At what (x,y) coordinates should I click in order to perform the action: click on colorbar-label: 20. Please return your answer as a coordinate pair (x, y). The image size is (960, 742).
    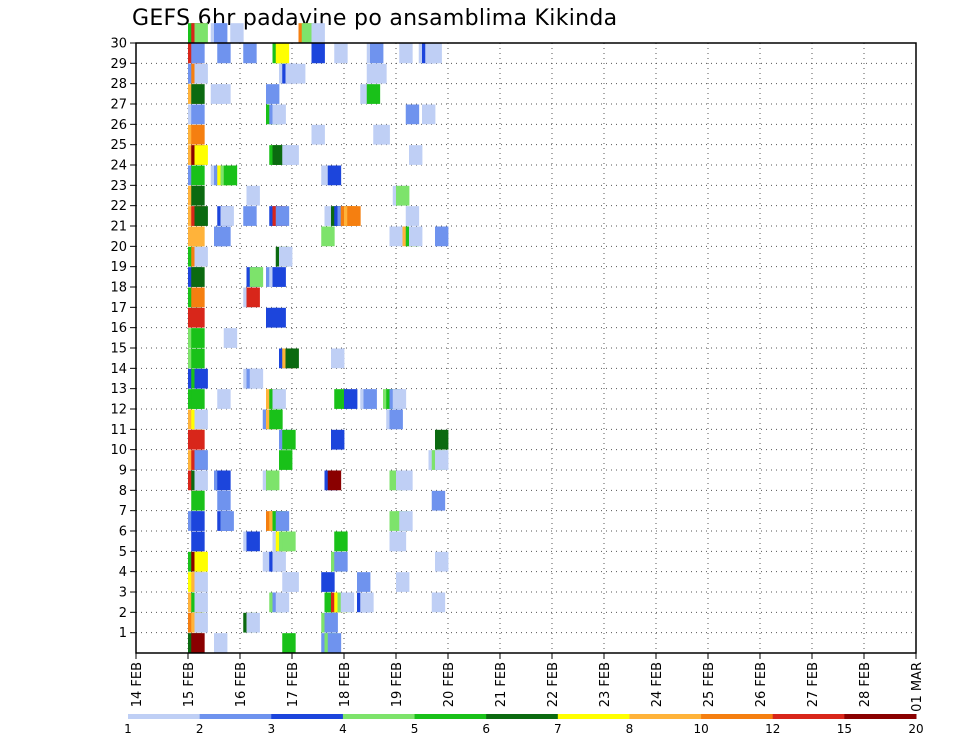
    Looking at the image, I should click on (915, 729).